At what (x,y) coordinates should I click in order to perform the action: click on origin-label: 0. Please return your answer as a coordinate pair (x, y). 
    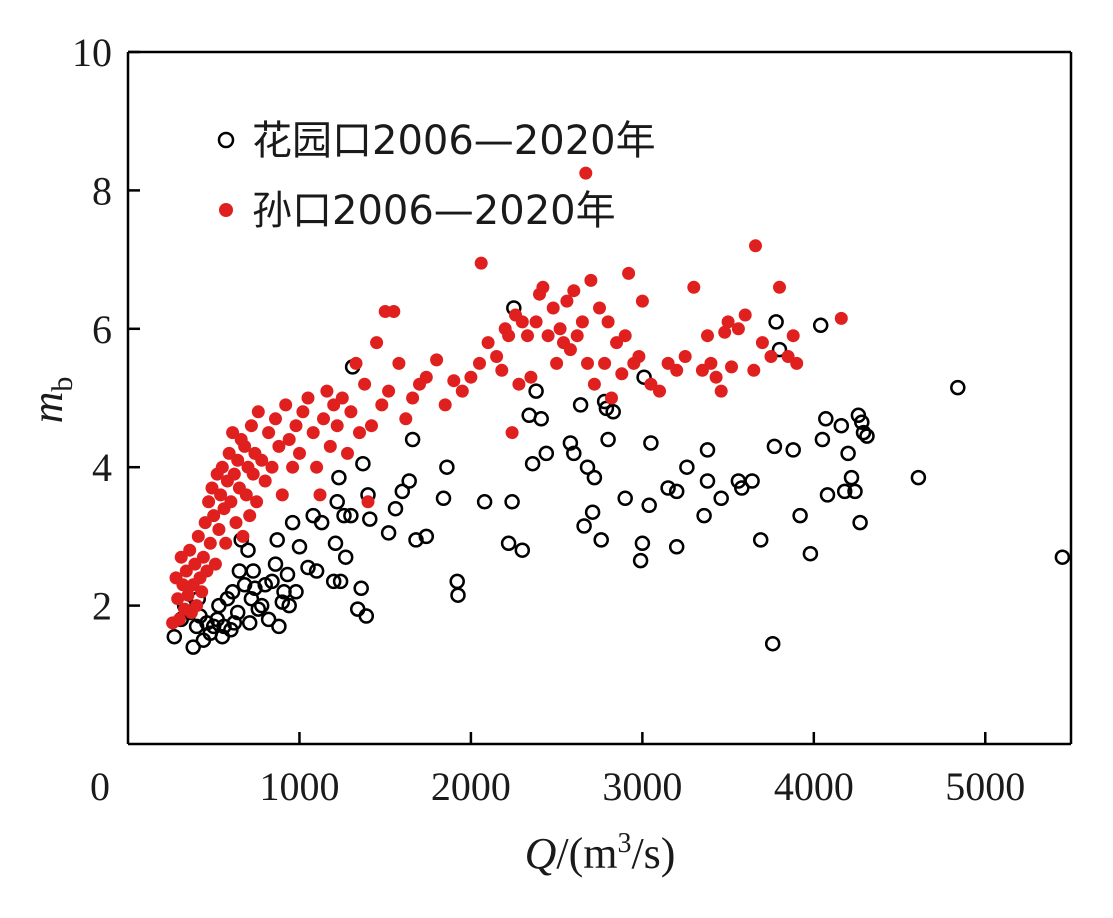
    Looking at the image, I should click on (100, 786).